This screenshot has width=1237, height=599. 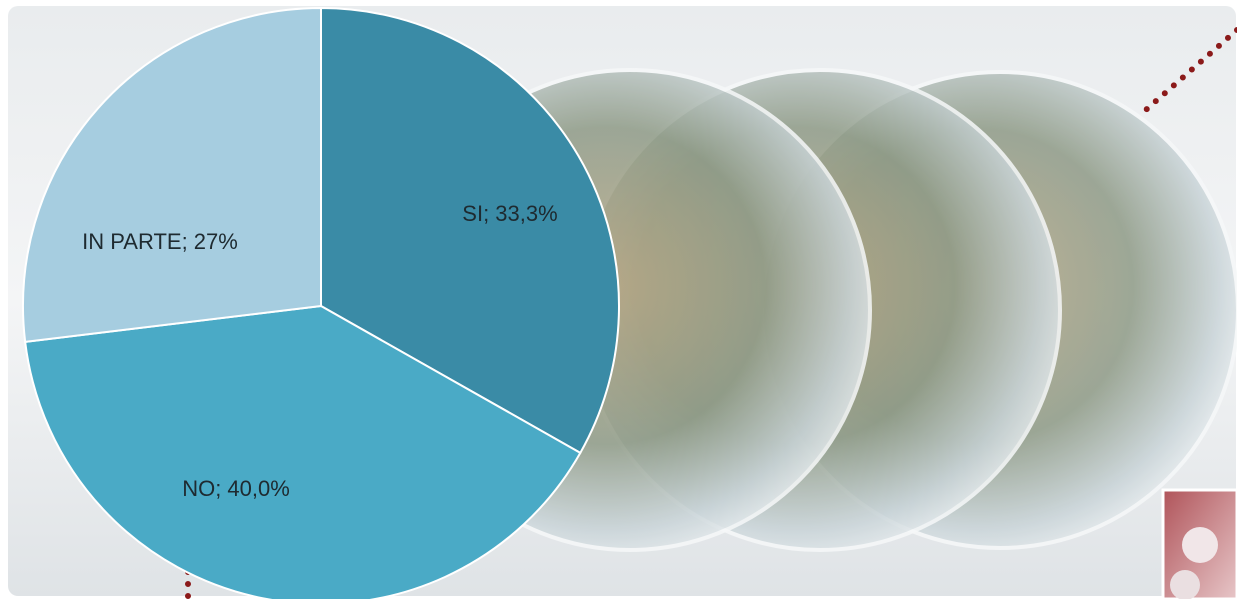 I want to click on data-label: IN PARTE; 27%, so click(x=160, y=241).